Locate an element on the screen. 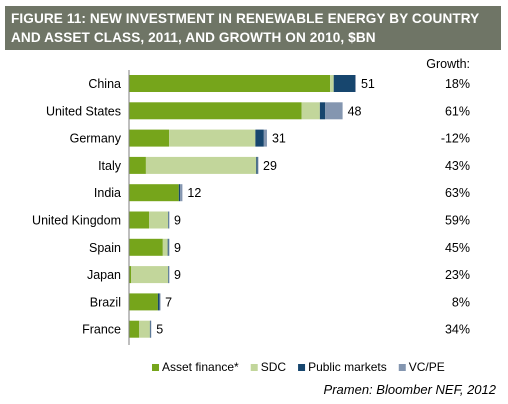 This screenshot has height=404, width=508. growth-value: 61% is located at coordinates (457, 111).